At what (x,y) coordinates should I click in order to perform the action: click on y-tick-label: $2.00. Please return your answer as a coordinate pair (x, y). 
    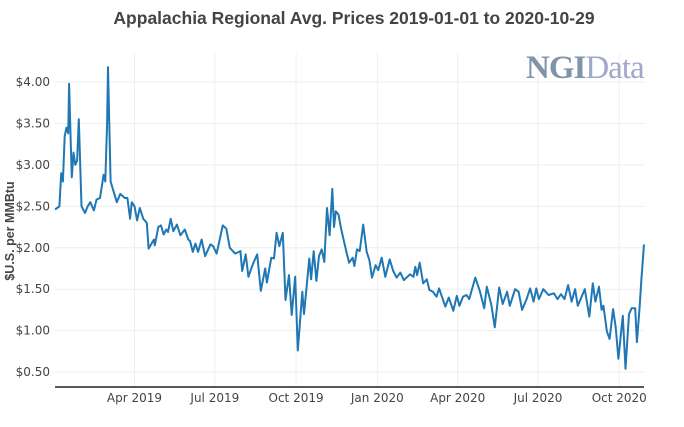
    Looking at the image, I should click on (33, 248).